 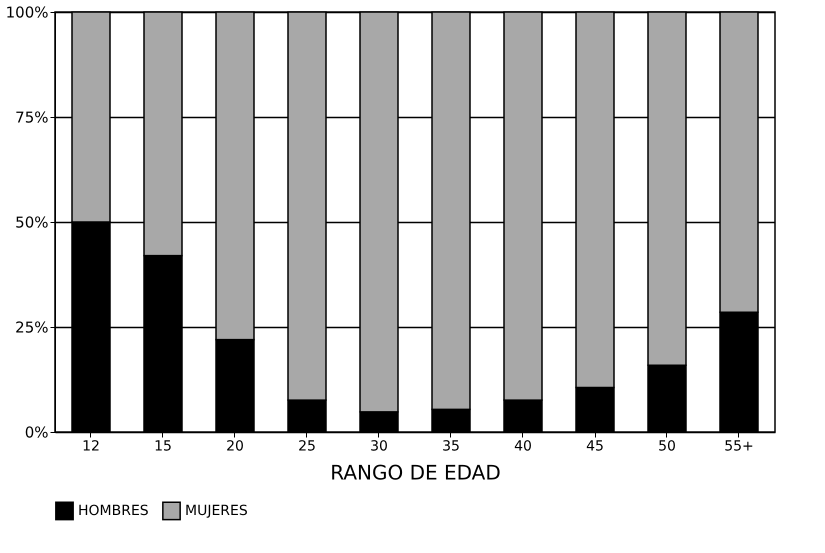 What do you see at coordinates (379, 446) in the screenshot?
I see `x-tick-label: 30` at bounding box center [379, 446].